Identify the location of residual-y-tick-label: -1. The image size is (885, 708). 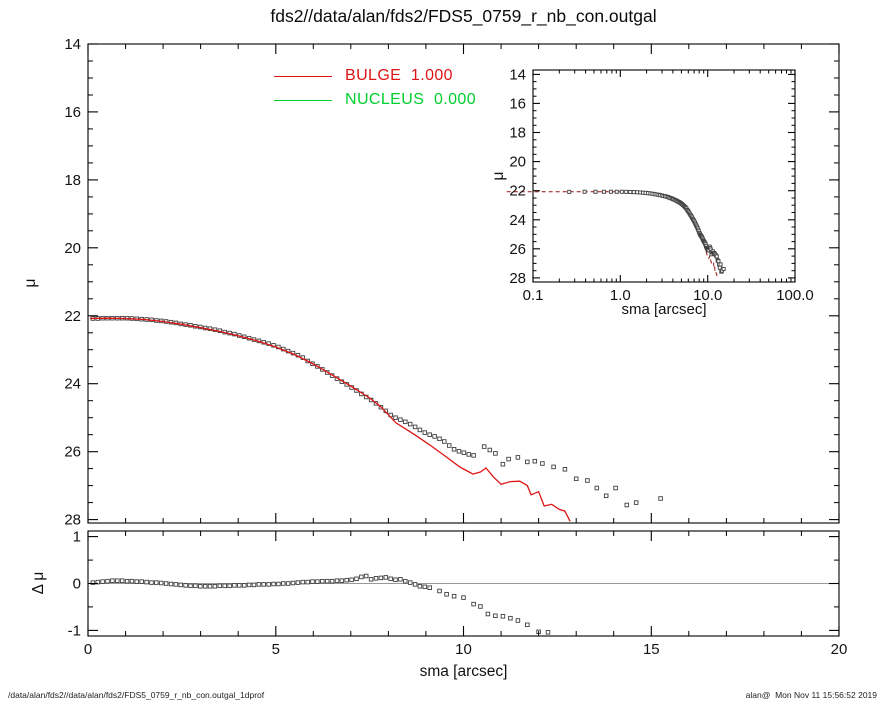
(74, 630).